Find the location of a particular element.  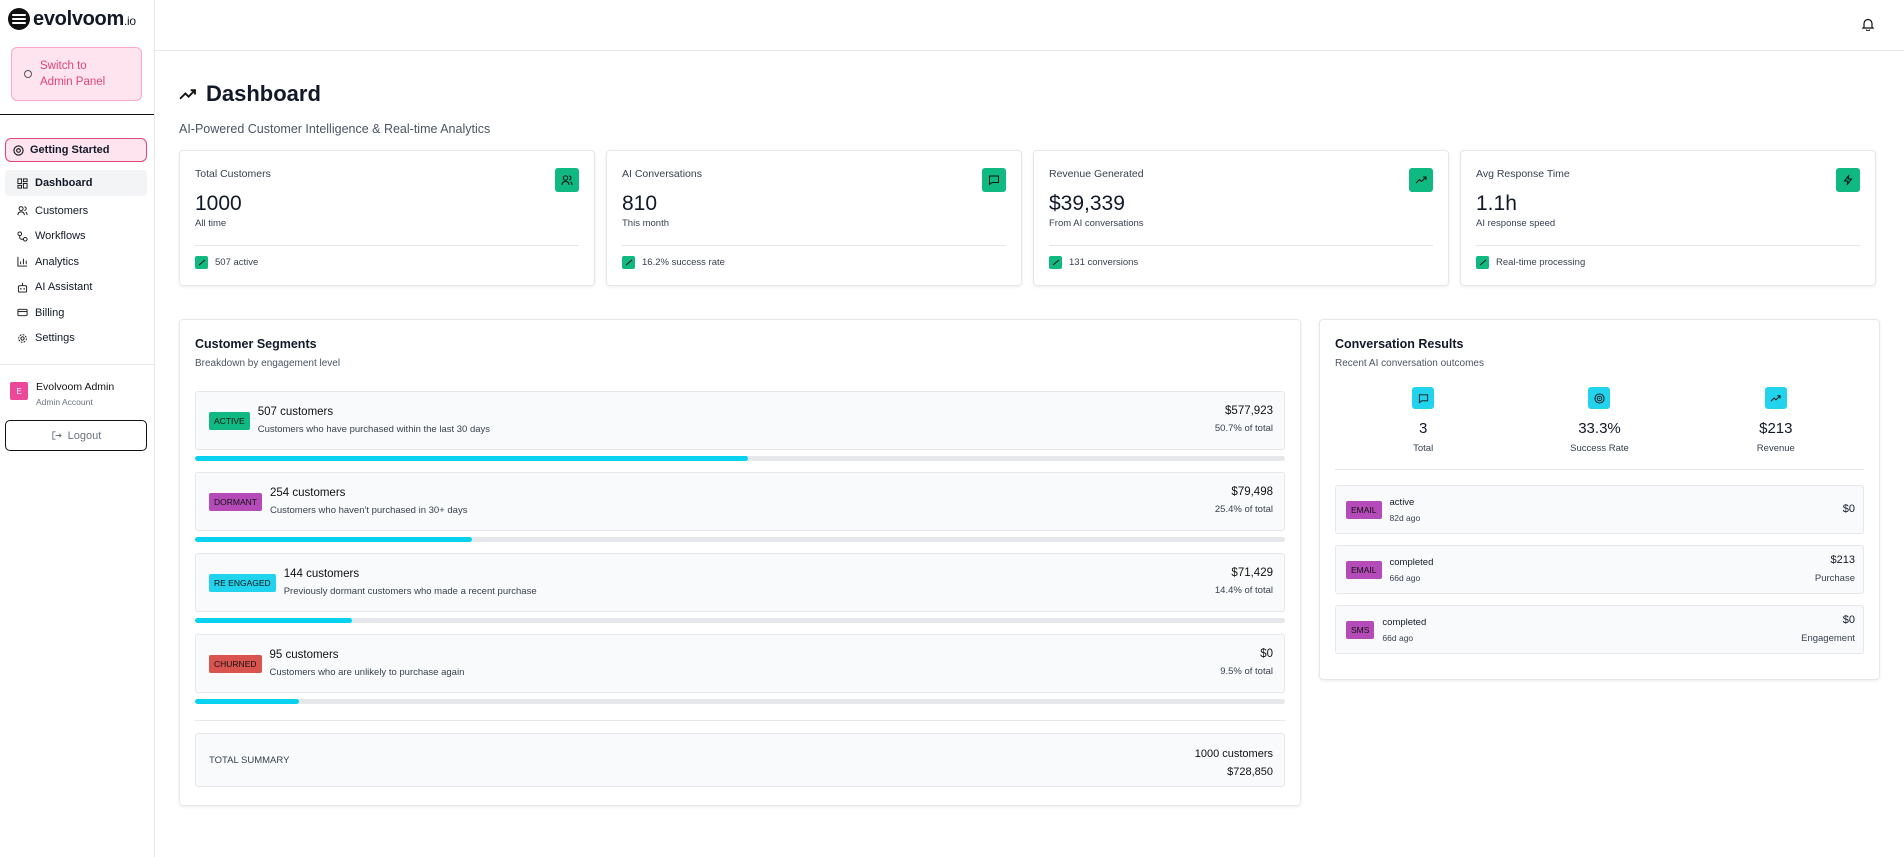

stat-label: Success Rate is located at coordinates (1599, 448).